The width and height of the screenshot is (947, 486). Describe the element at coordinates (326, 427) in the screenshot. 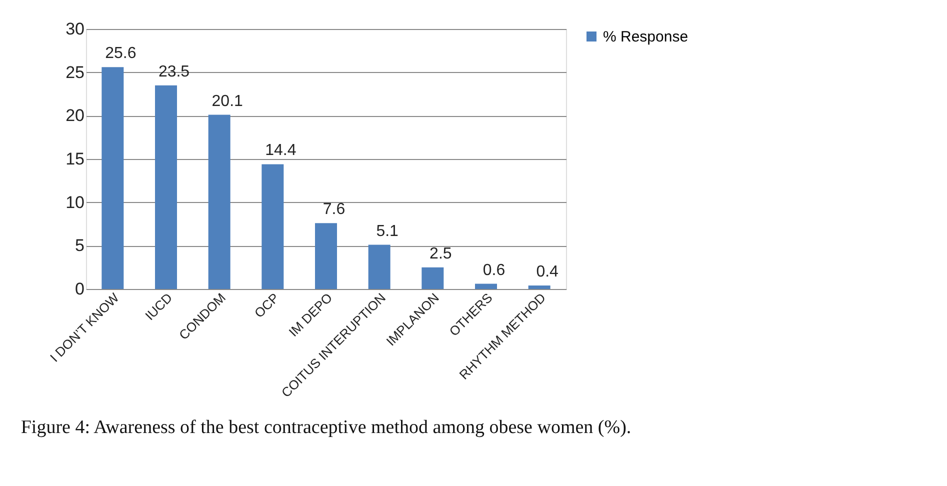

I see `caption: Figure 4: Awareness of the best contraceptive method among obese women (%).` at that location.